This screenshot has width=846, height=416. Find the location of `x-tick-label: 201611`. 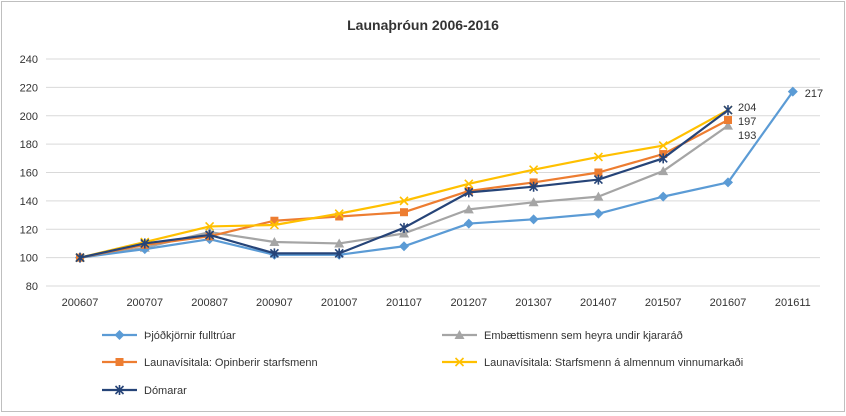

x-tick-label: 201611 is located at coordinates (793, 303).